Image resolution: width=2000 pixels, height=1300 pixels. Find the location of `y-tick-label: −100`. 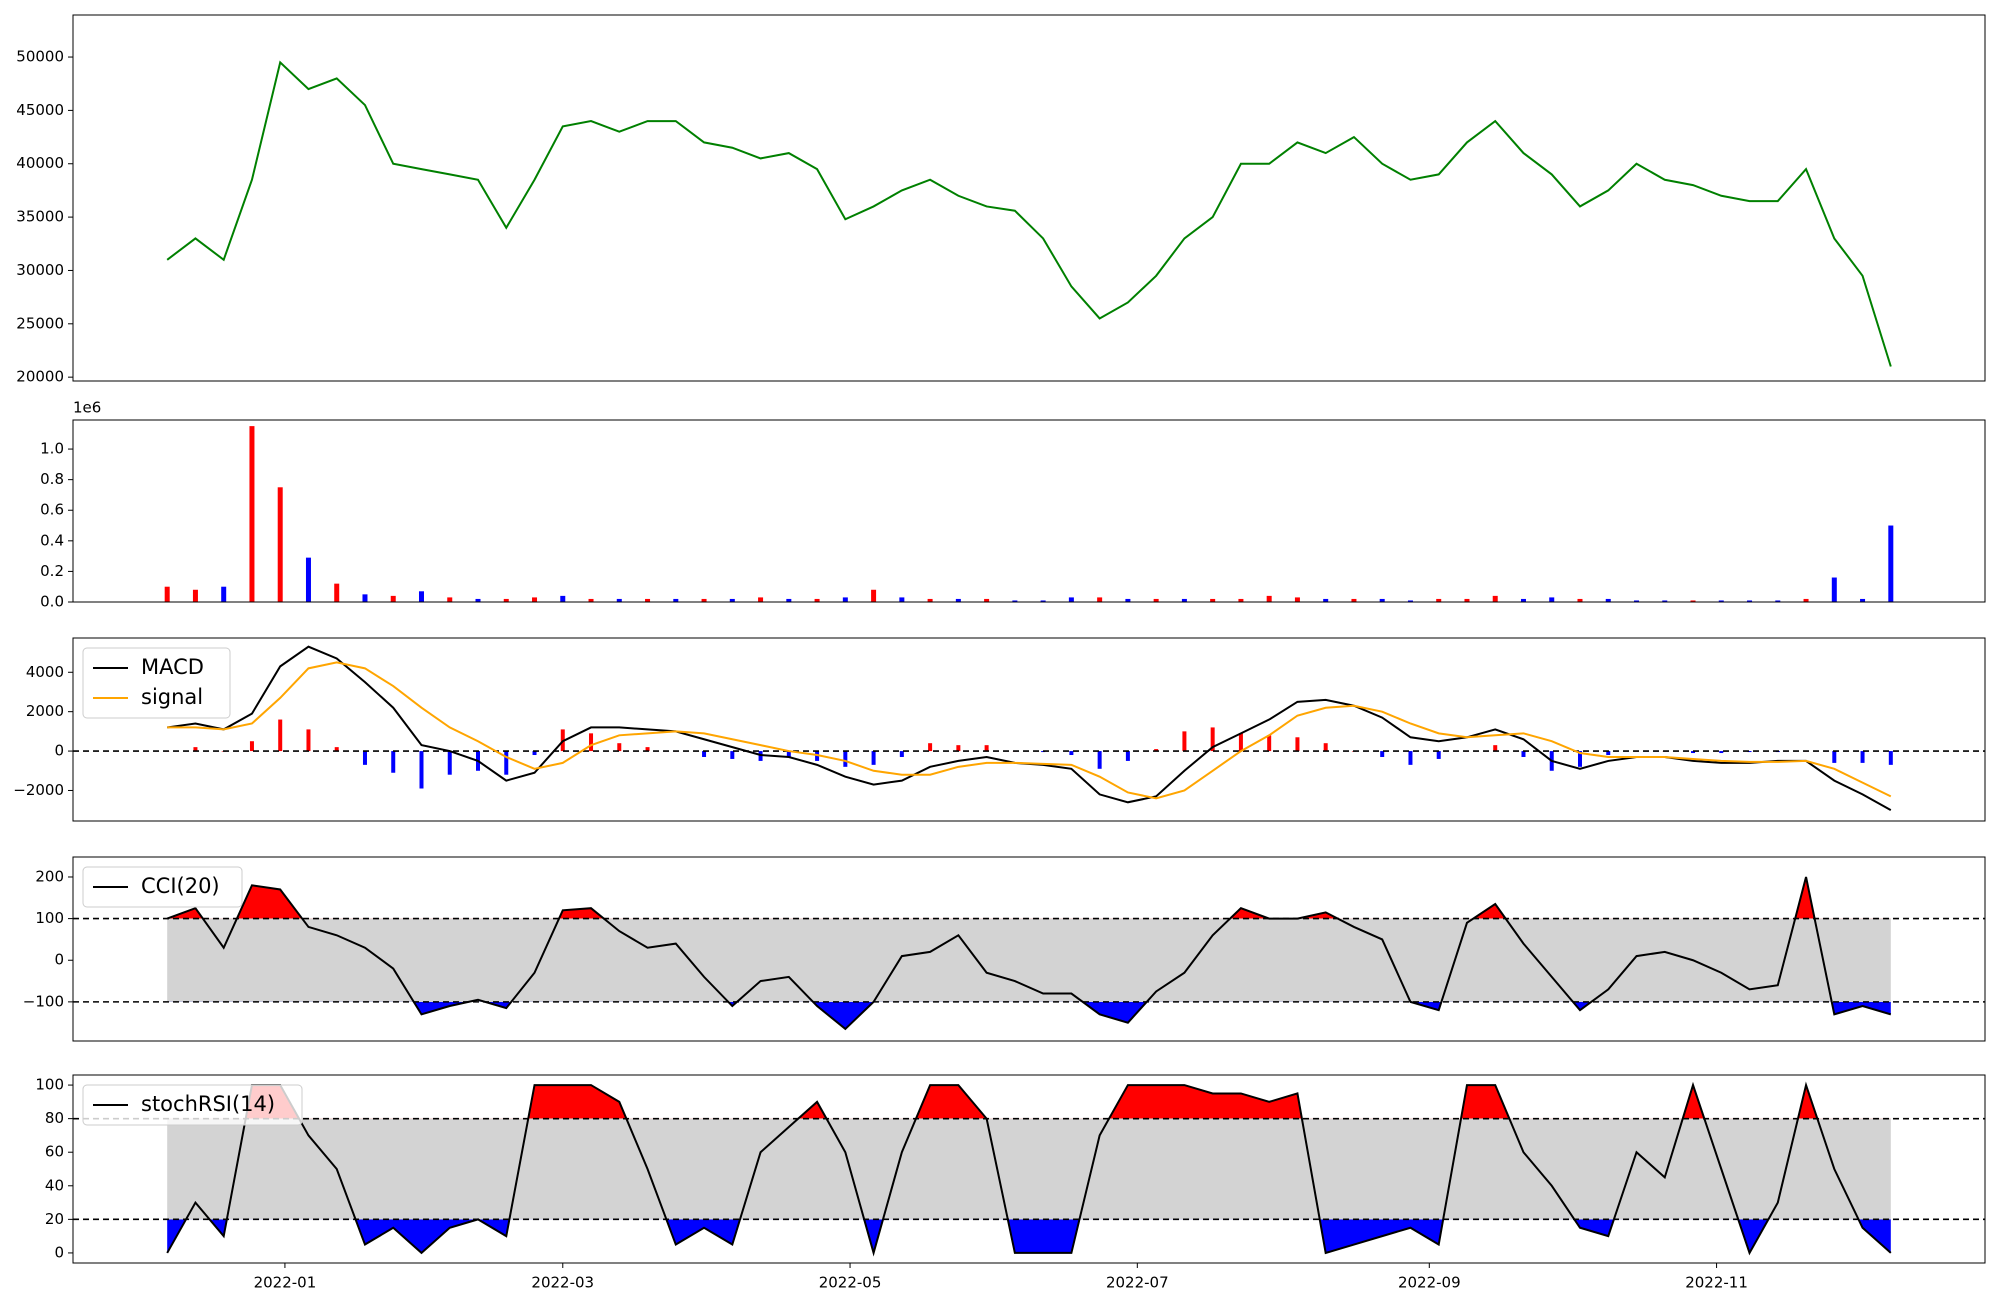

y-tick-label: −100 is located at coordinates (43, 1001).